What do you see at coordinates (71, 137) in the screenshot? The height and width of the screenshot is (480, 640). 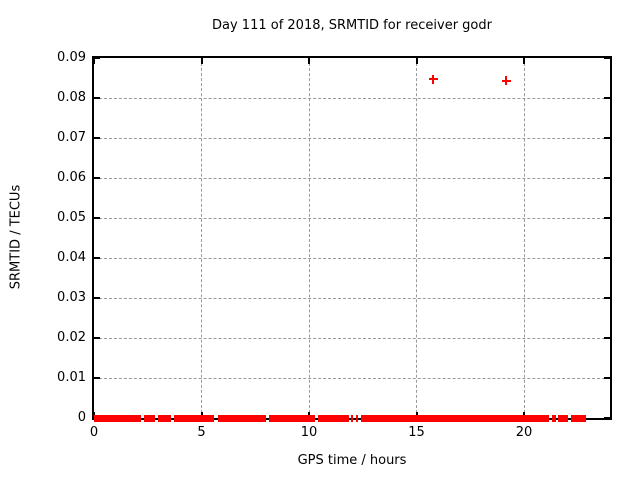 I see `y-tick-label: 0.07` at bounding box center [71, 137].